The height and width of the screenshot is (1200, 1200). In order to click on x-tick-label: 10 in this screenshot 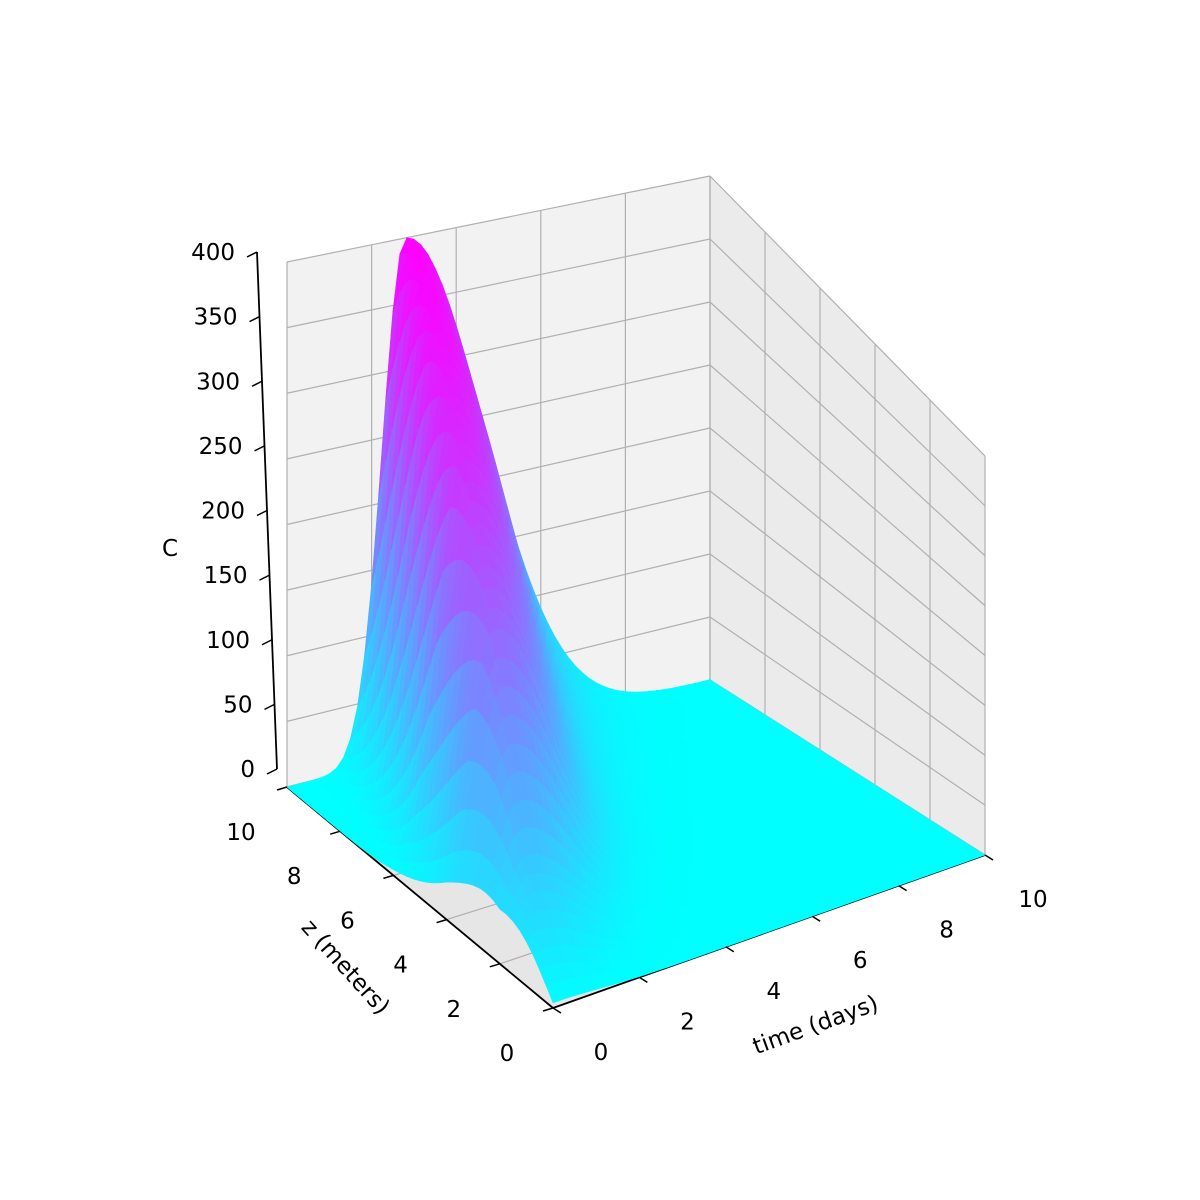, I will do `click(1032, 900)`.